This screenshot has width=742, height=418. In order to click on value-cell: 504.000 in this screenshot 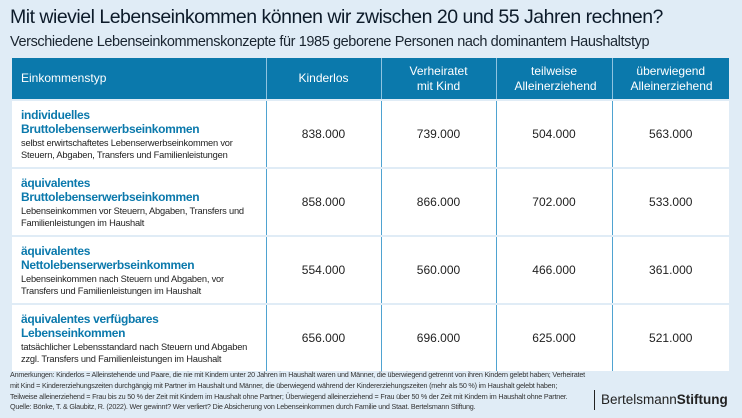, I will do `click(553, 133)`.